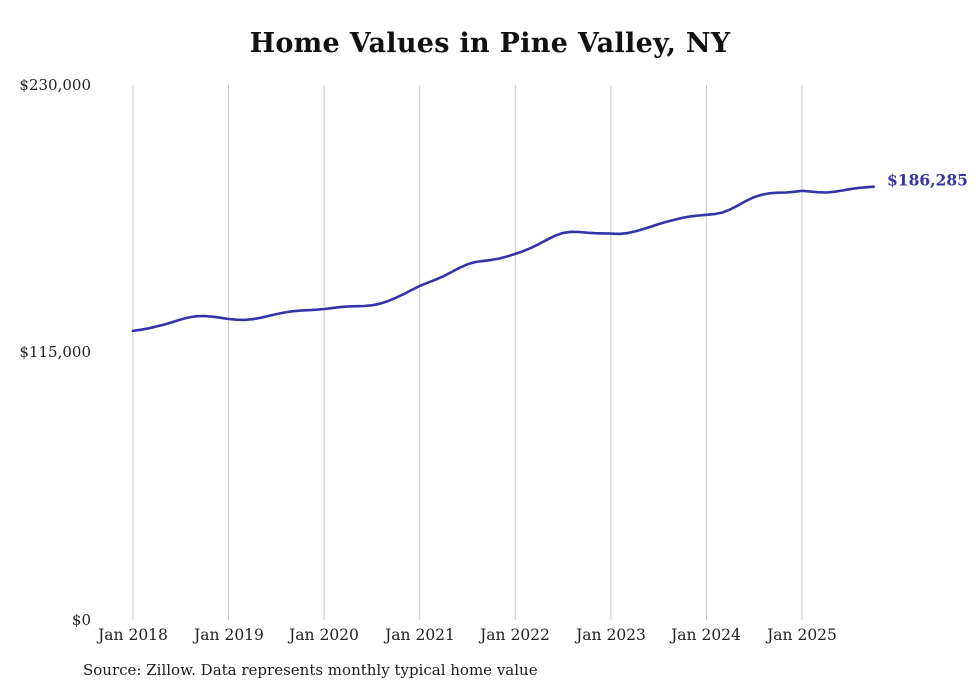 This screenshot has width=980, height=699. I want to click on y-axis-tick-label: $115,000, so click(55, 352).